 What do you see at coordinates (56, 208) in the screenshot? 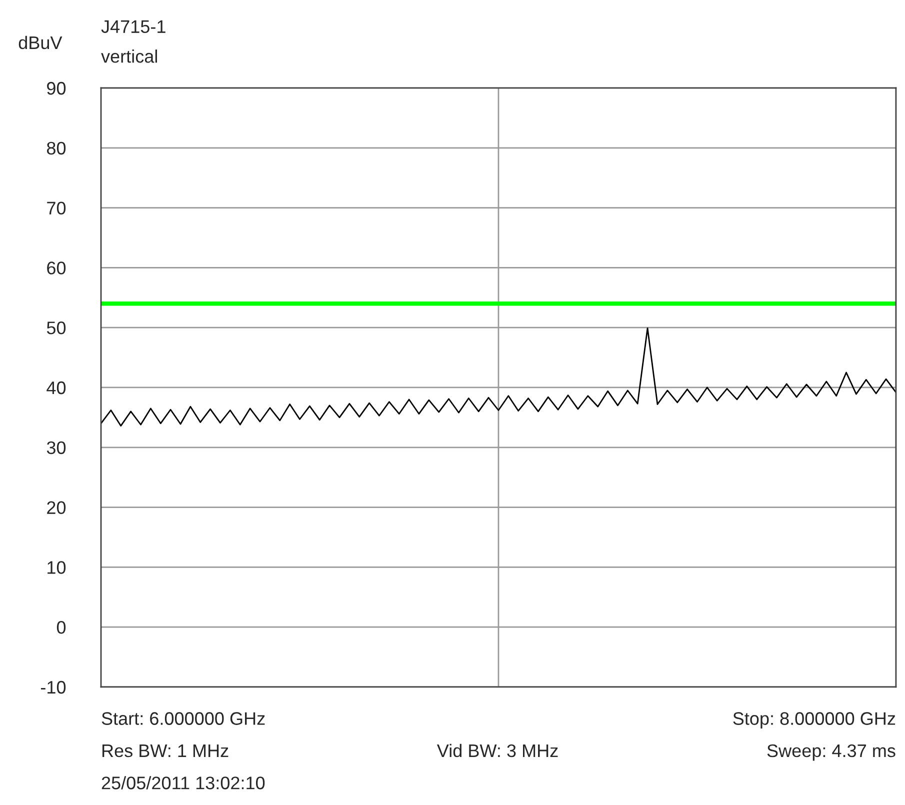
I see `y-tick-label: 70` at bounding box center [56, 208].